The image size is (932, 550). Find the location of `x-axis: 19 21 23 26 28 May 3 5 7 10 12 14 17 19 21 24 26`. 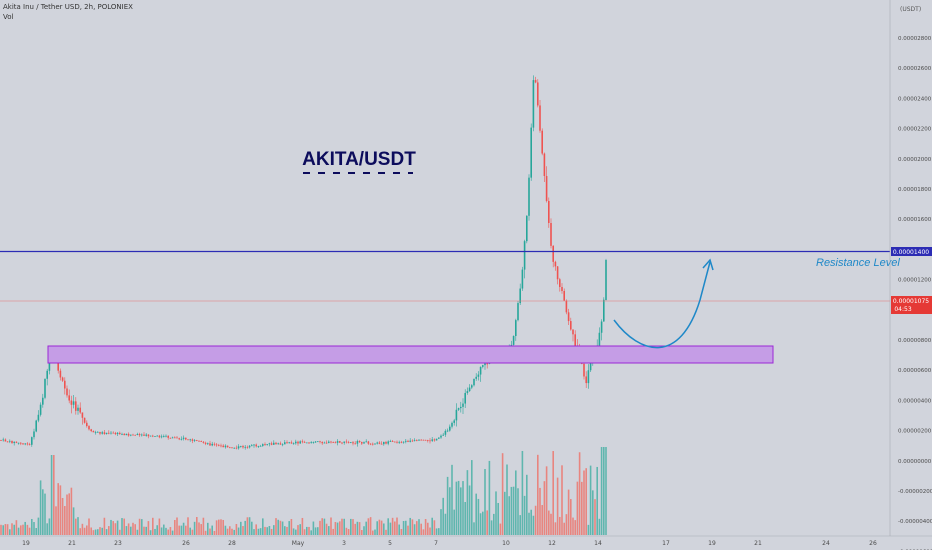

x-axis: 19 21 23 26 28 May 3 5 7 10 12 14 17 19 21 24 26 is located at coordinates (466, 541).